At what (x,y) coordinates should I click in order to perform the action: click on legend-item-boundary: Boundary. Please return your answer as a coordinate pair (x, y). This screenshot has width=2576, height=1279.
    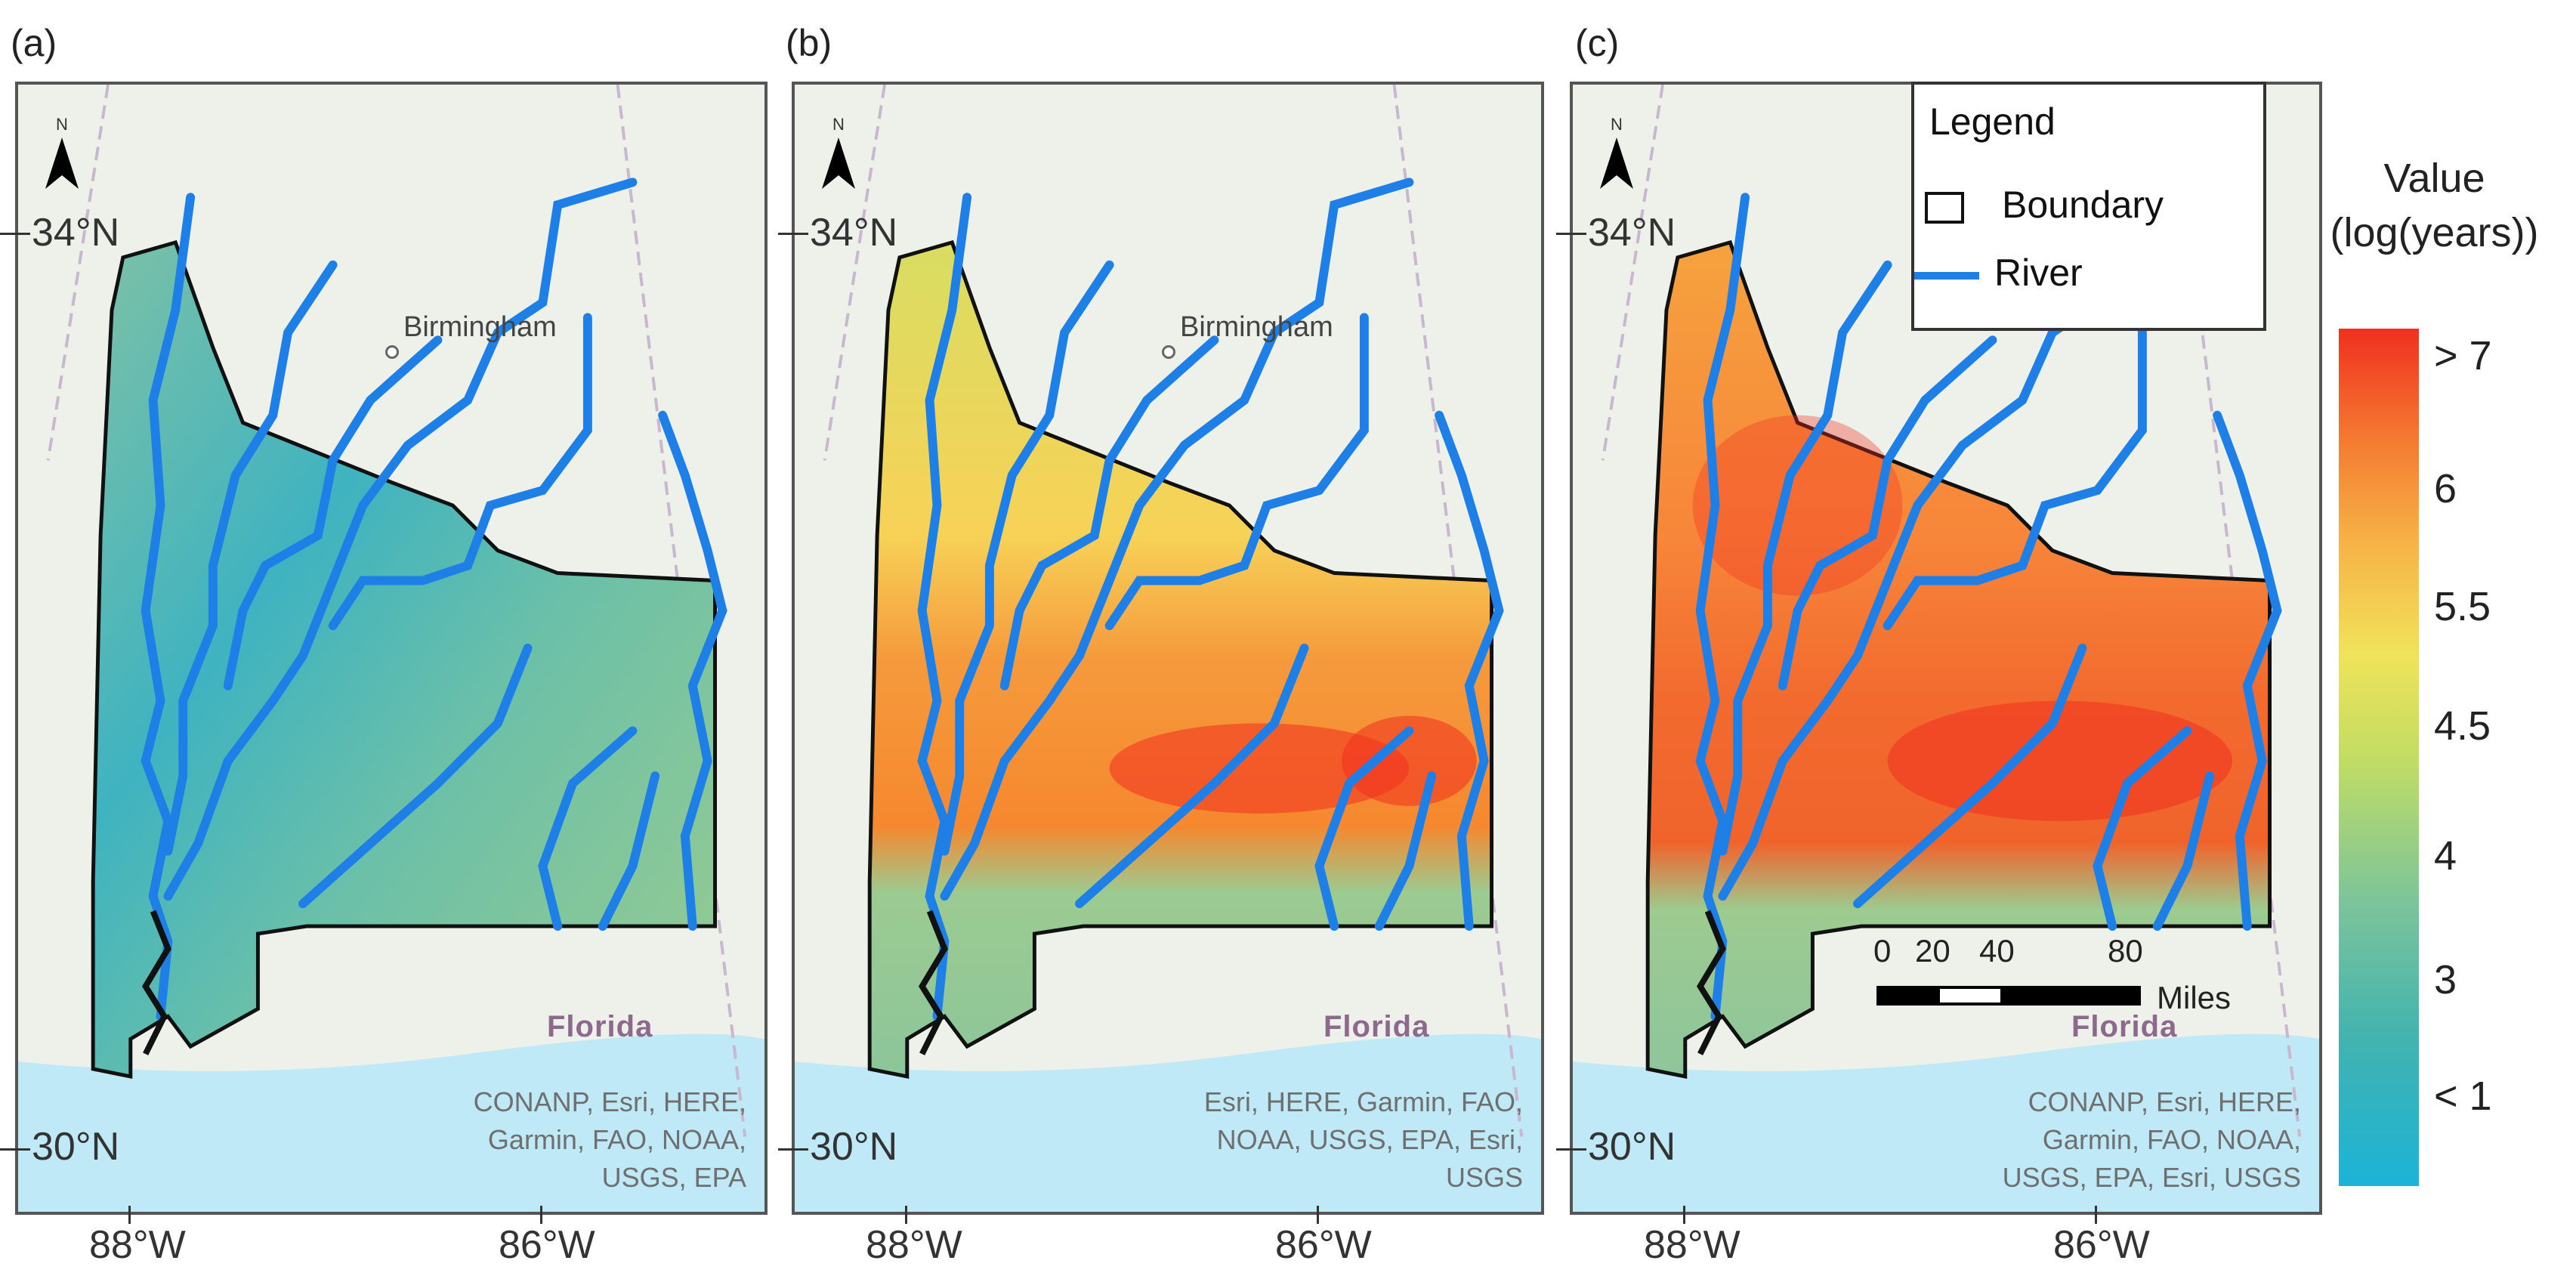
    Looking at the image, I should click on (2044, 205).